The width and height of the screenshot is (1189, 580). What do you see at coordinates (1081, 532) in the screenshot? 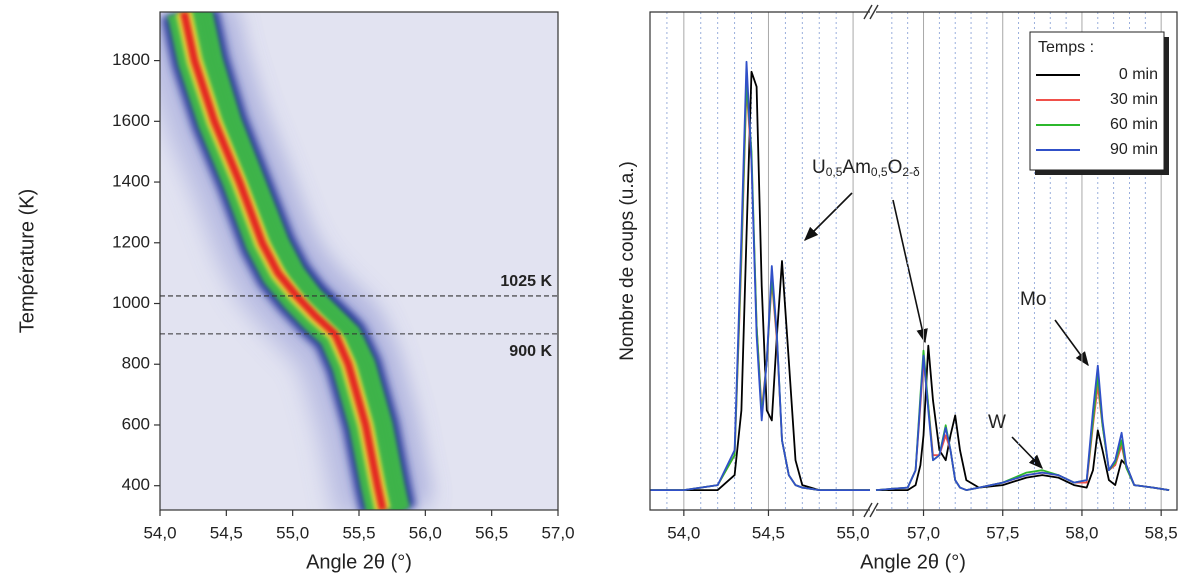
I see `x-tick-label: 58,0` at bounding box center [1081, 532].